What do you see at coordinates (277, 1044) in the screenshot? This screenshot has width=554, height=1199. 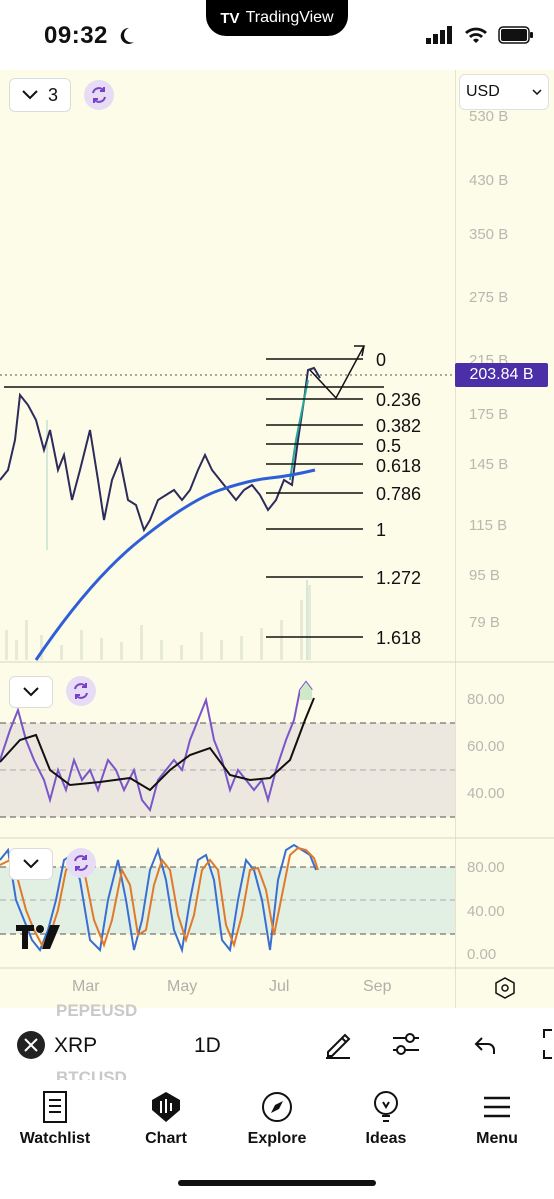 I see `symbol-toolbar` at bounding box center [277, 1044].